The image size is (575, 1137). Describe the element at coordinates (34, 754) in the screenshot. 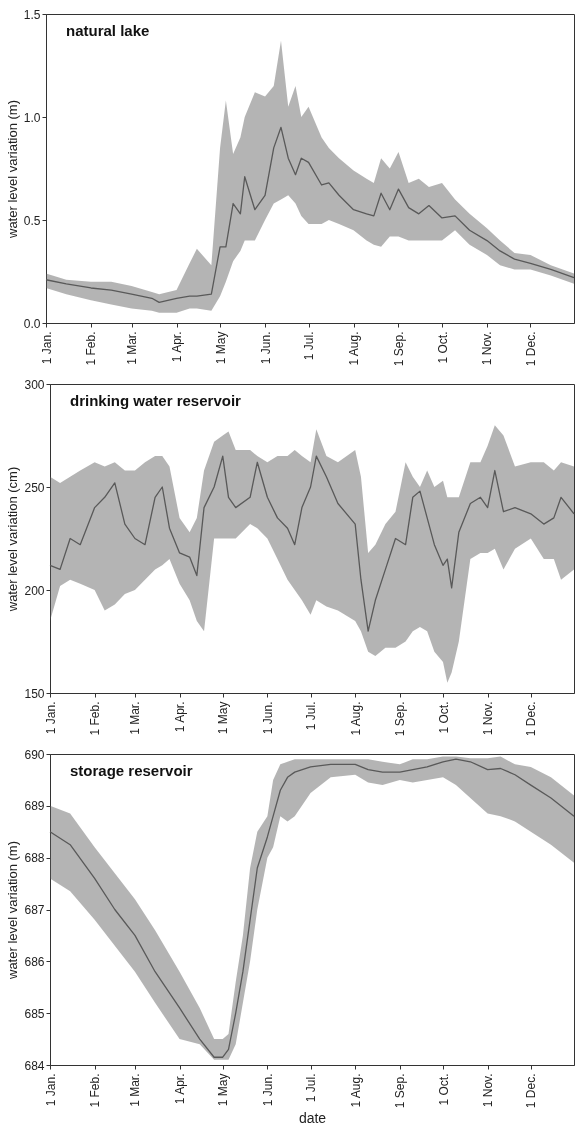

I see `y-tick-label: 690` at that location.